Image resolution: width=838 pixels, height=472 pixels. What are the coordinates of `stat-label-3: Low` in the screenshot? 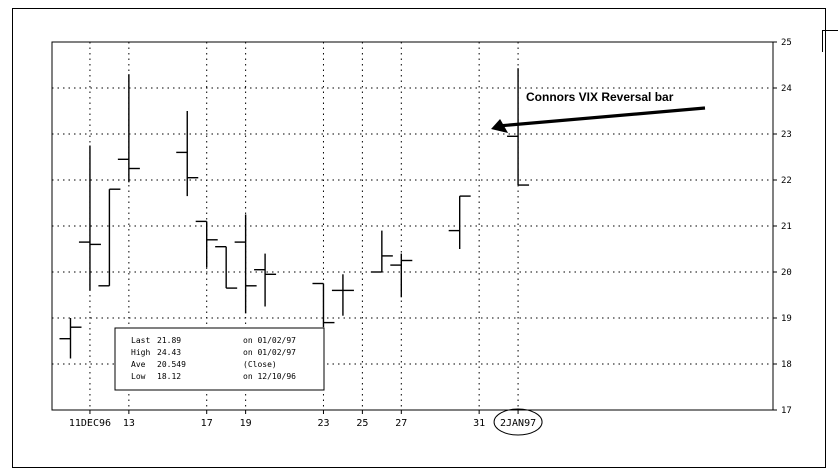 It's located at (138, 376).